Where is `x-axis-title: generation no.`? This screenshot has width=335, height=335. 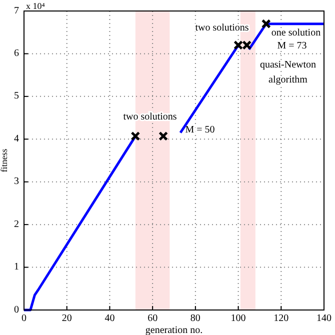
x-axis-title: generation no. is located at coordinates (174, 330).